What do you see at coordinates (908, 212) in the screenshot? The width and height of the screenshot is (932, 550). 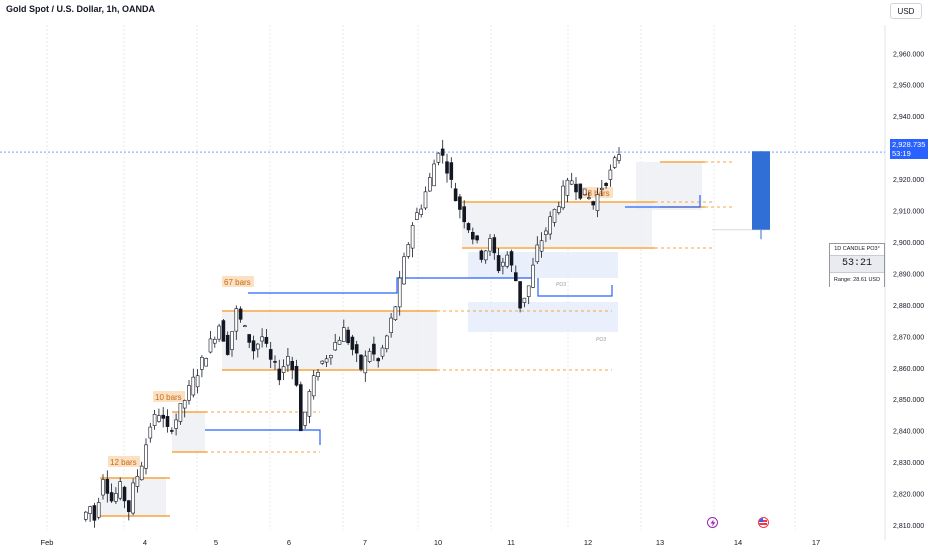 I see `y-tick-label: 2,910.000` at bounding box center [908, 212].